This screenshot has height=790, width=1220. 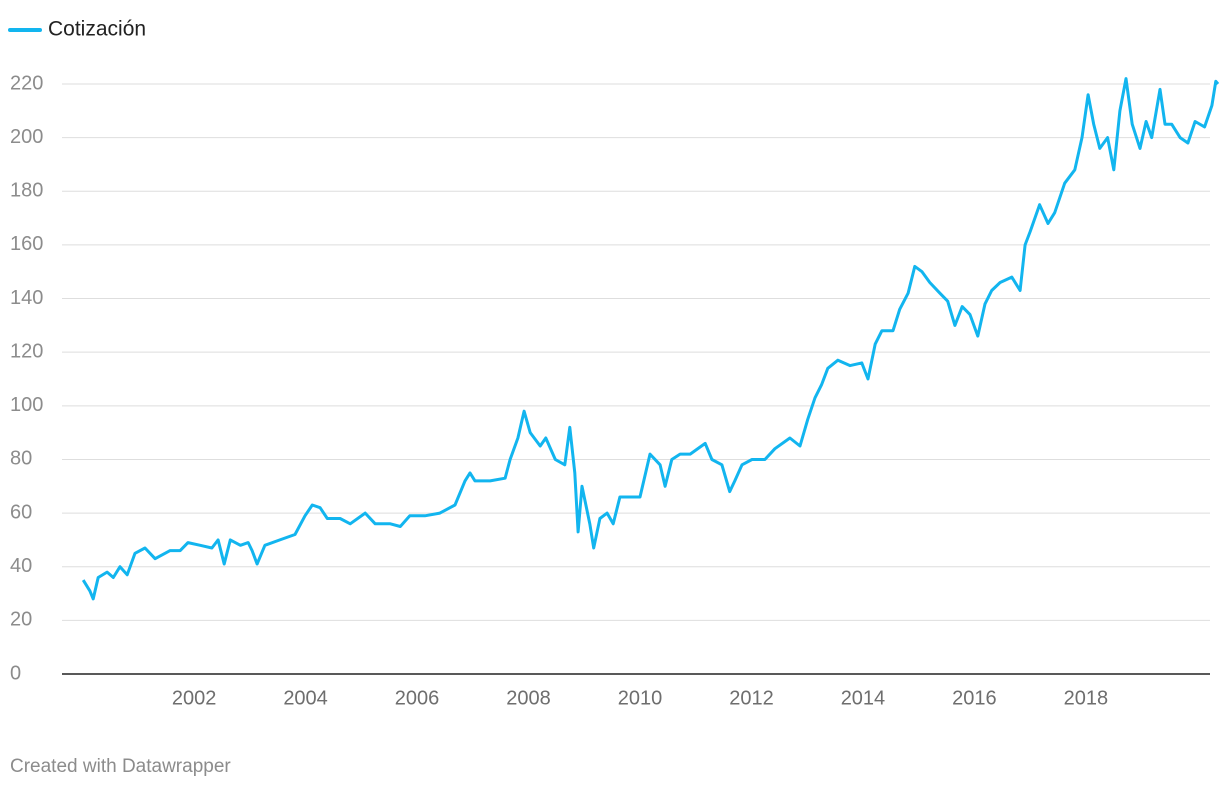 I want to click on y-tick-label: 80, so click(x=21, y=459).